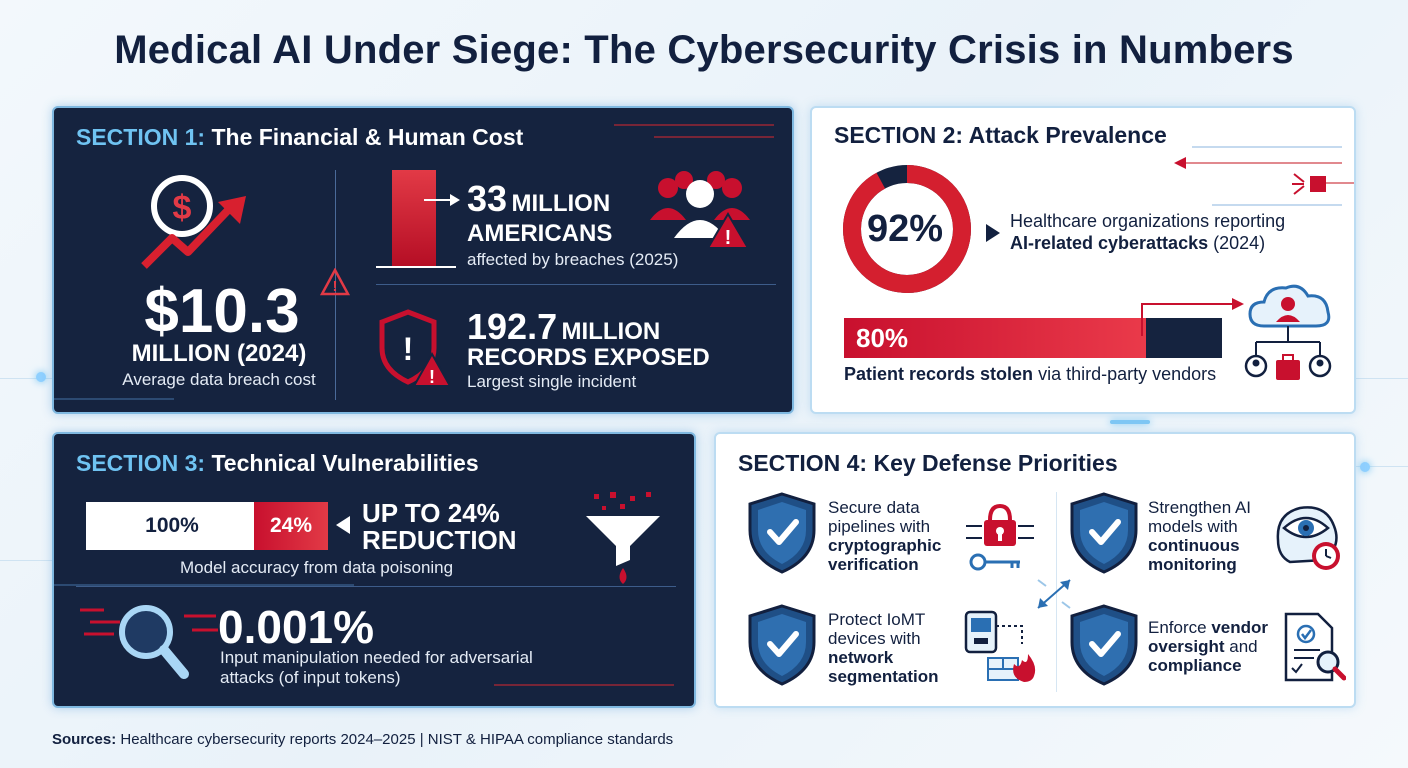 This screenshot has width=1408, height=768. What do you see at coordinates (882, 338) in the screenshot?
I see `vendor-bar-label: 80%` at bounding box center [882, 338].